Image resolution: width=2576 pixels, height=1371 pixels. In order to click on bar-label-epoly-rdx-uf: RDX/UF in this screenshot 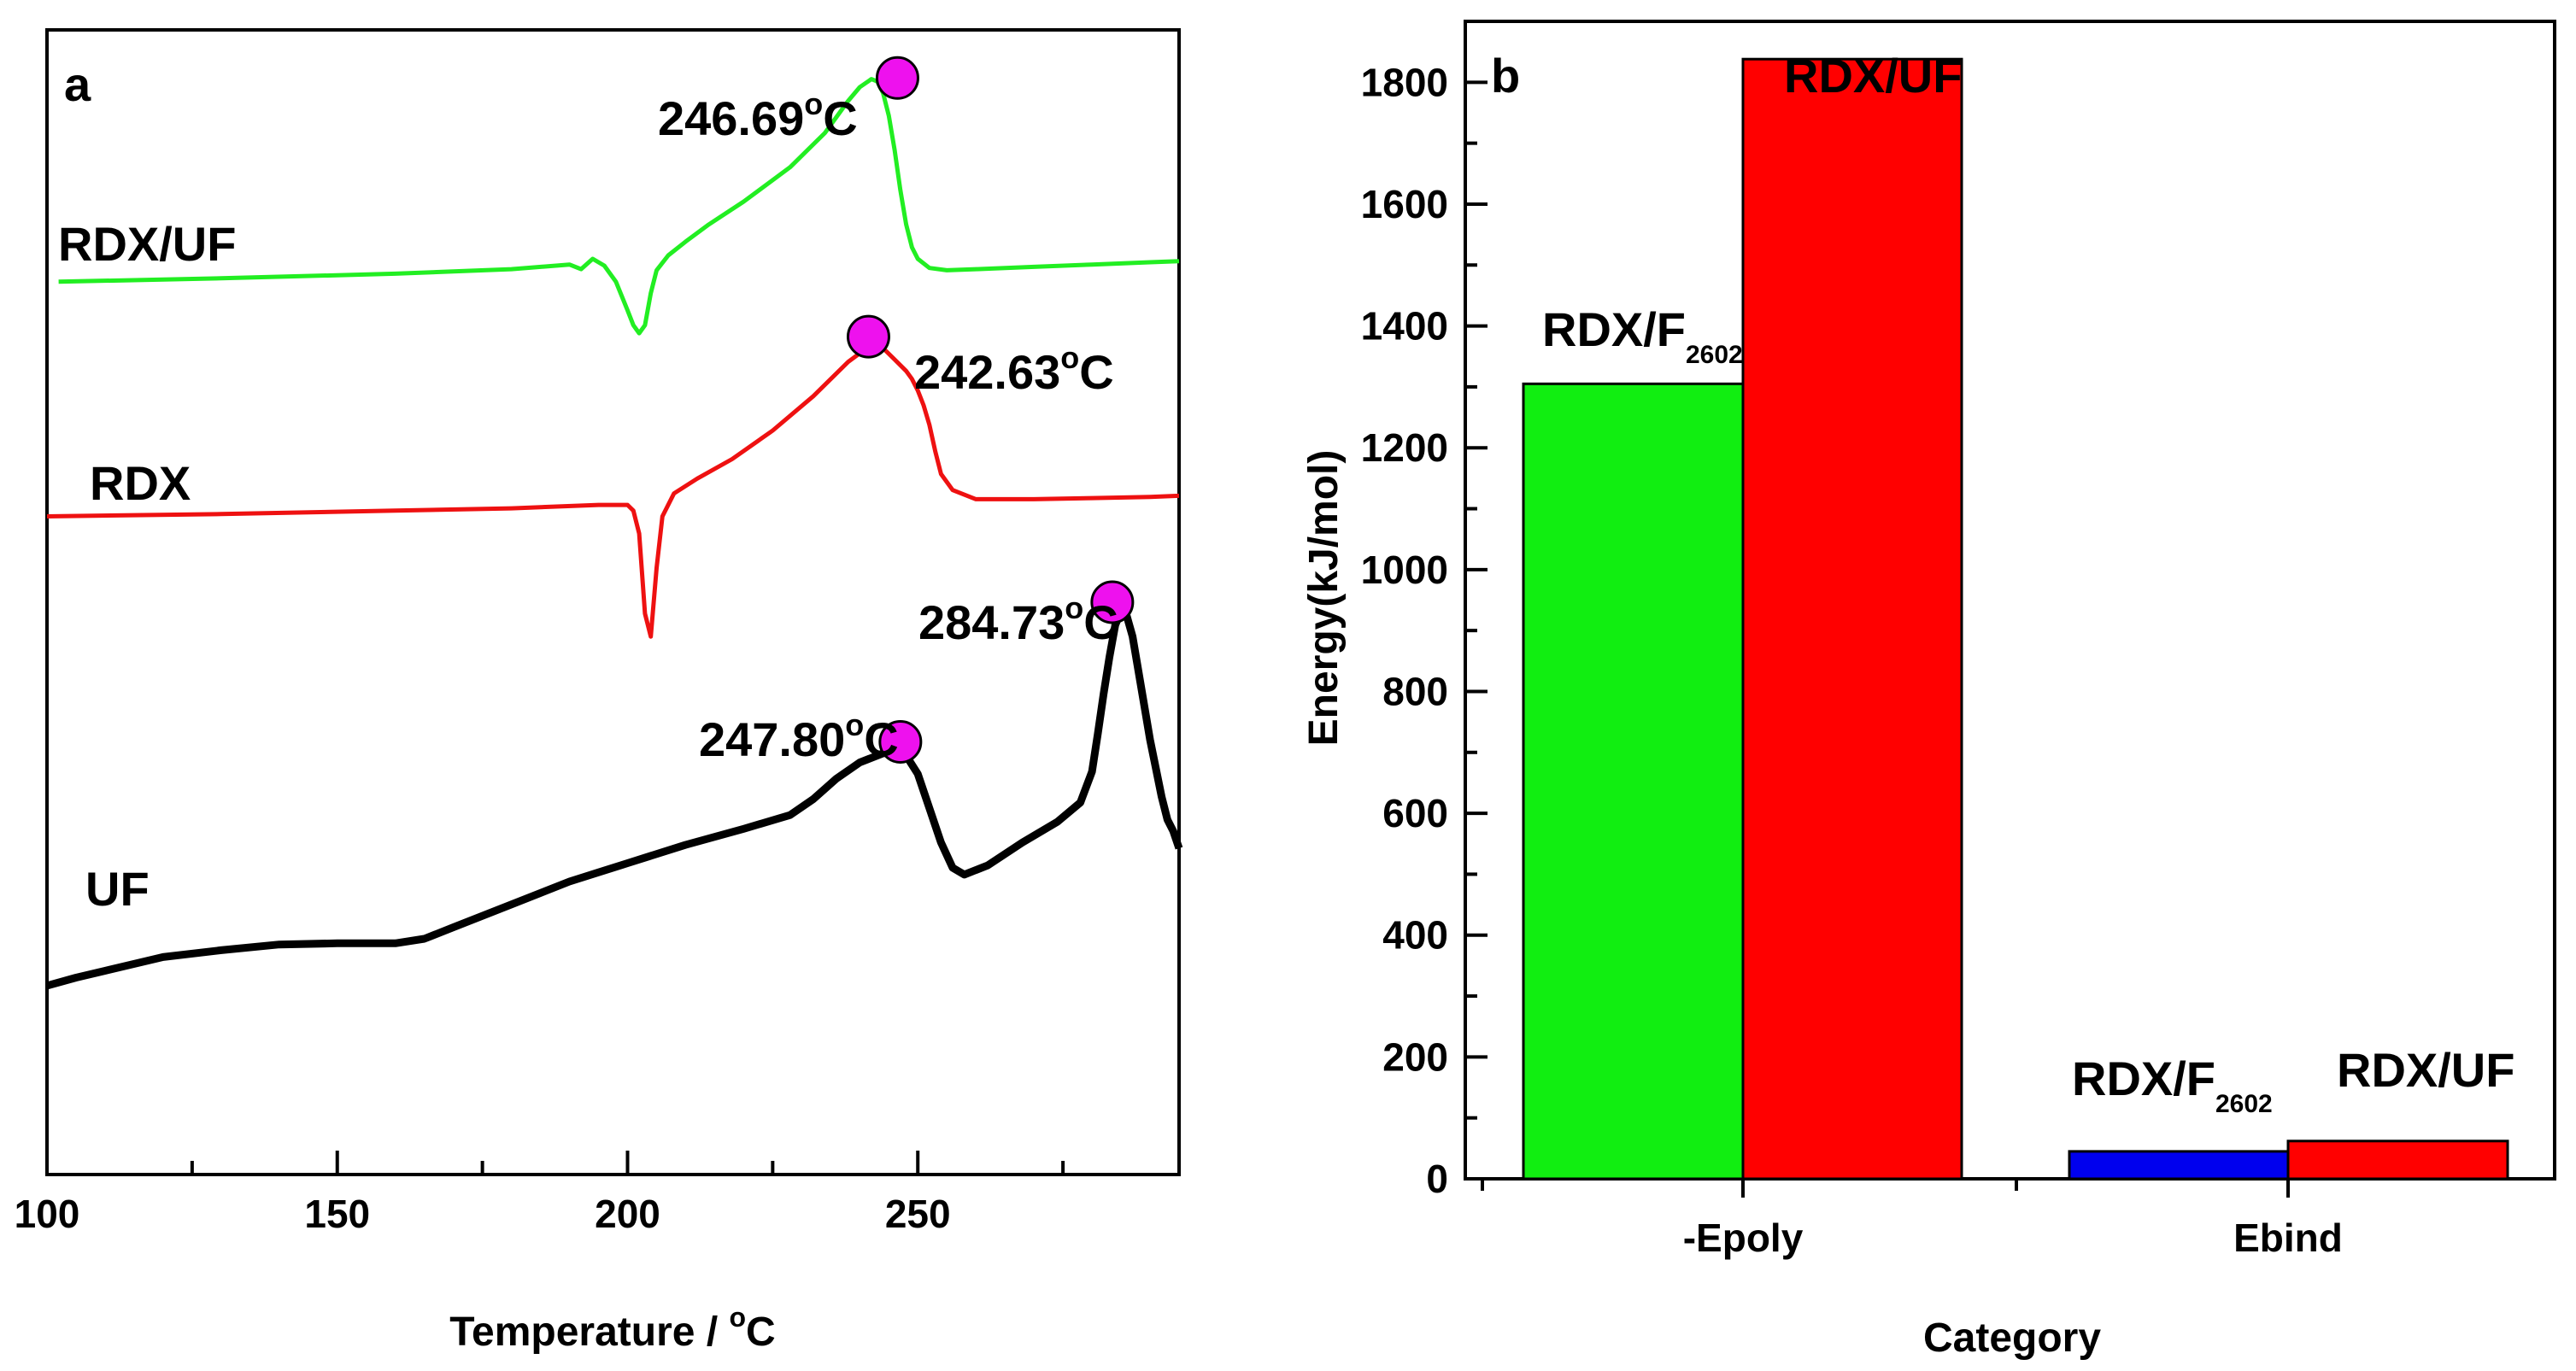, I will do `click(1873, 76)`.